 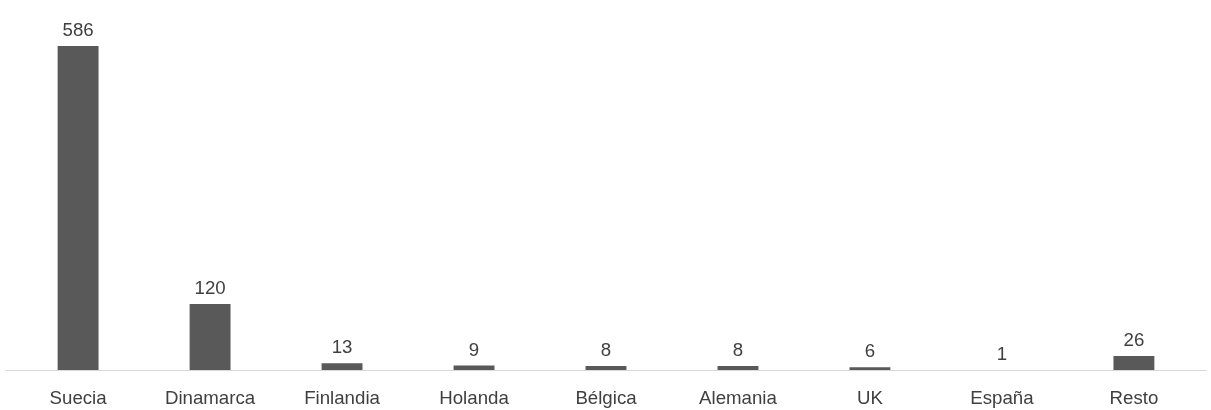 What do you see at coordinates (342, 397) in the screenshot?
I see `x-tick-label: Finlandia` at bounding box center [342, 397].